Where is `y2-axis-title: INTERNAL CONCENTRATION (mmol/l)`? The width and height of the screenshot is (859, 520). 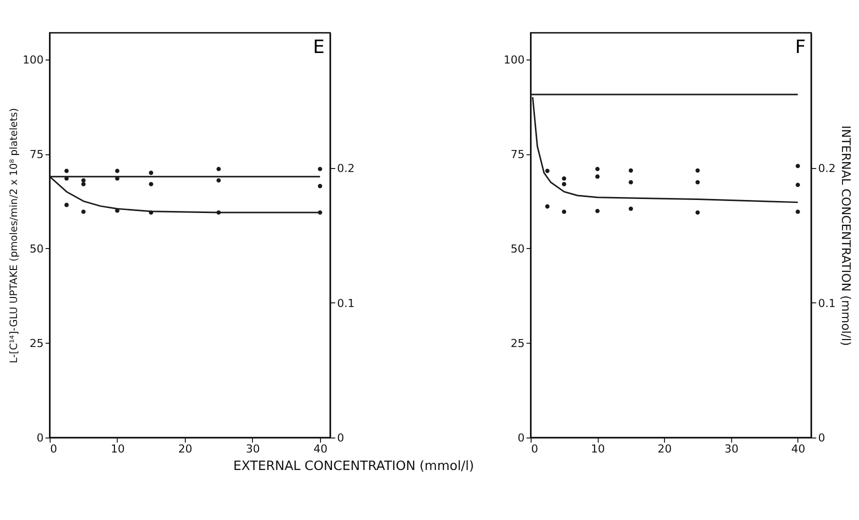 y2-axis-title: INTERNAL CONCENTRATION (mmol/l) is located at coordinates (846, 235).